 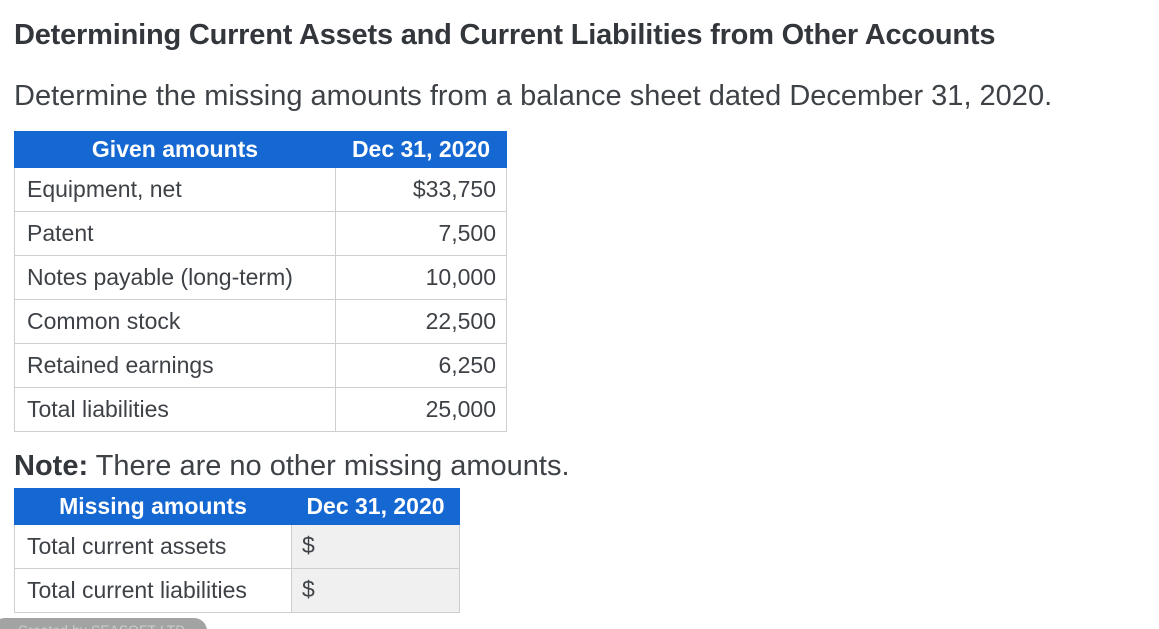 I want to click on table-row: Total current assets $, so click(x=237, y=546).